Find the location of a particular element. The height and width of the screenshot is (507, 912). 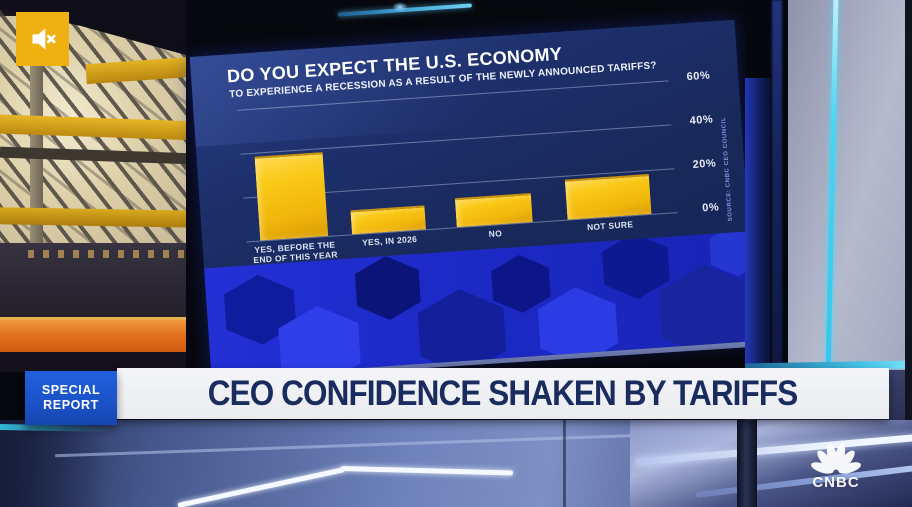

y-tick-20: 20% is located at coordinates (704, 164).